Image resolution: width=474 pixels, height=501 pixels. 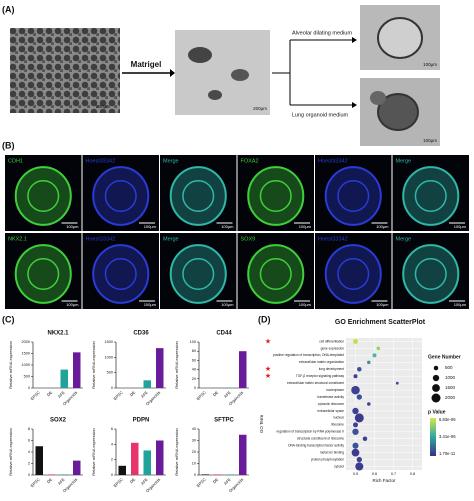 I want to click on chart-title: CD36, so click(x=141, y=334).